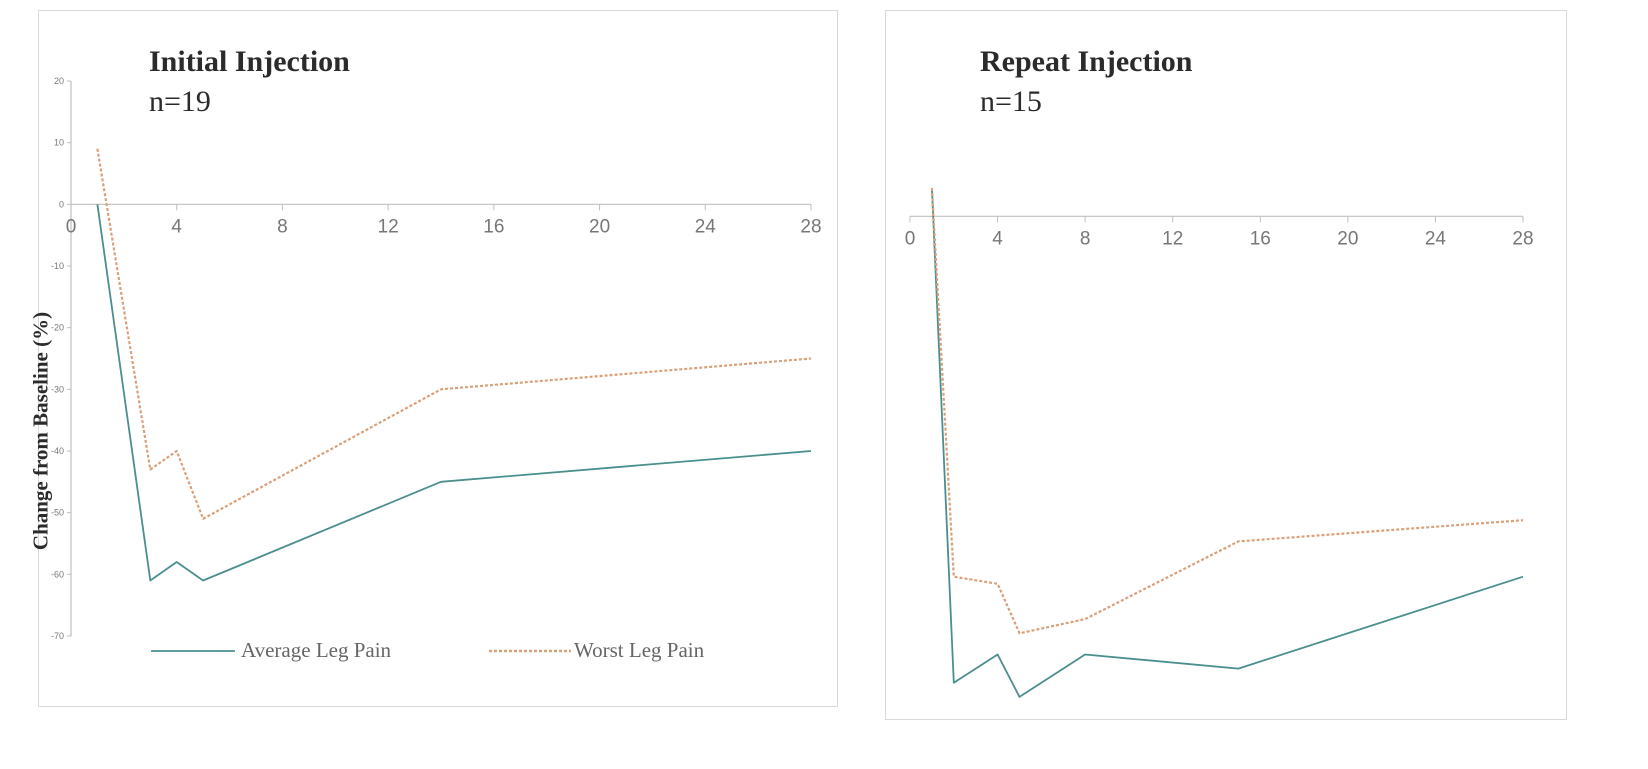  Describe the element at coordinates (57, 266) in the screenshot. I see `y-tick-label: -10` at that location.